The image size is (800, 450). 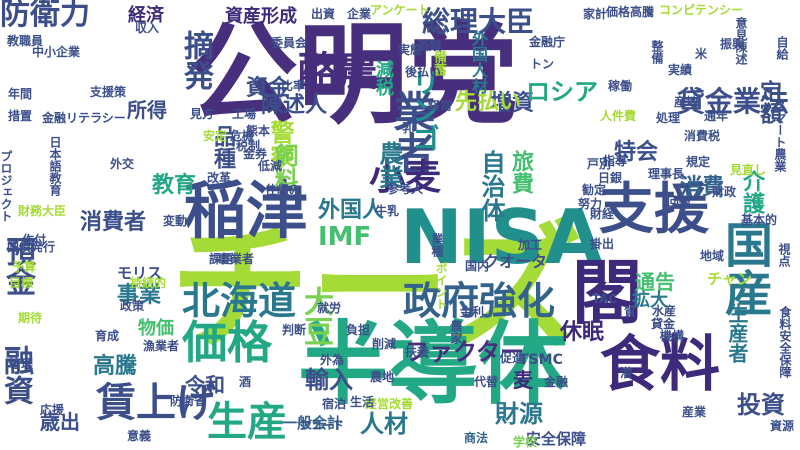 I want to click on cloud-word: 消費税, so click(x=702, y=136).